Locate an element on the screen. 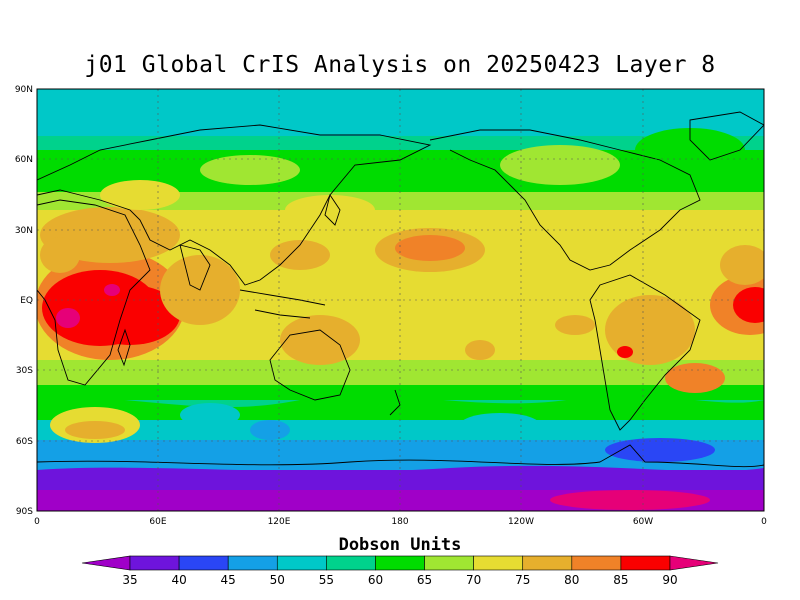 The height and width of the screenshot is (600, 800). lon-tick-label: 180 is located at coordinates (399, 522).